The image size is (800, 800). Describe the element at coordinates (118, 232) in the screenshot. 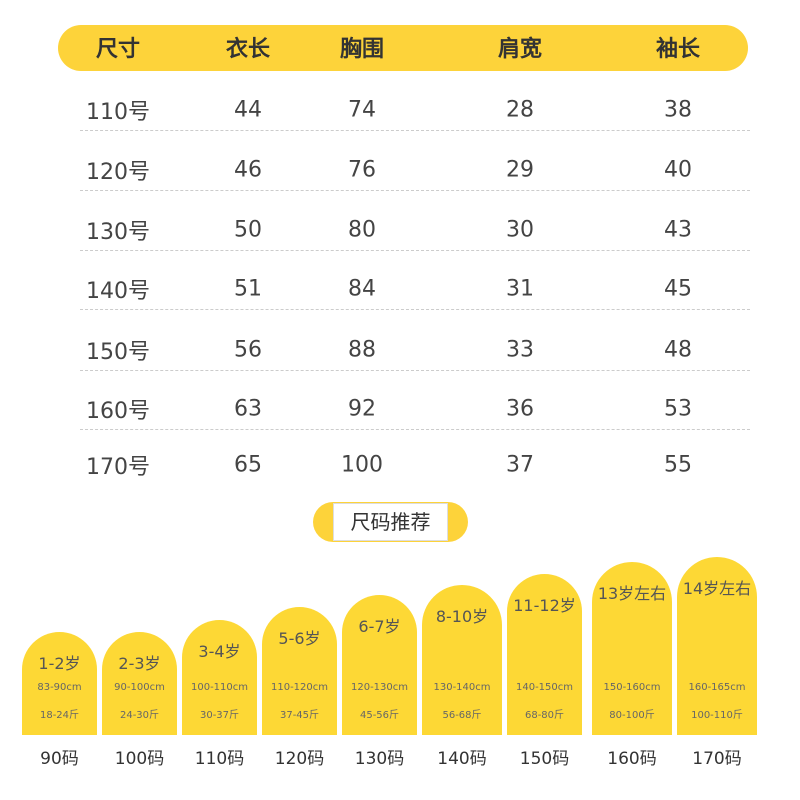

I see `table-cell: 130号` at that location.